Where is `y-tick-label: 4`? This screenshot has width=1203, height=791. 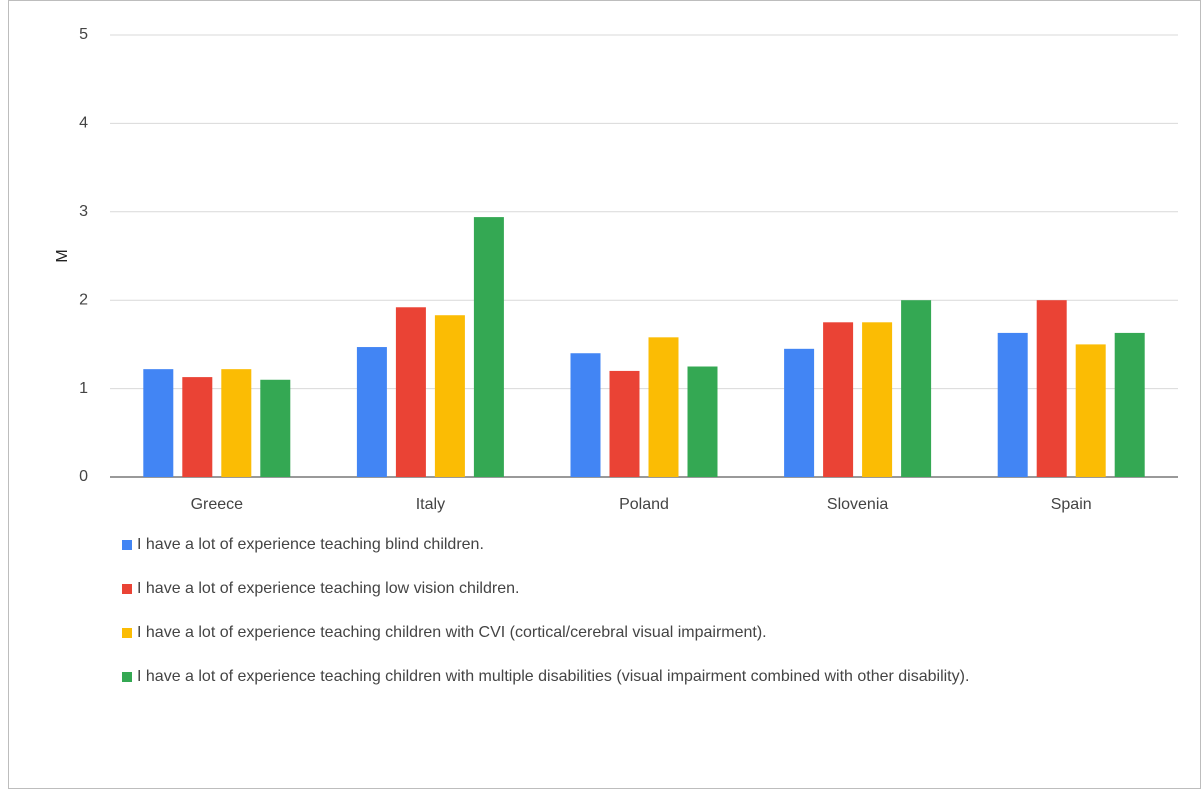 y-tick-label: 4 is located at coordinates (83, 123).